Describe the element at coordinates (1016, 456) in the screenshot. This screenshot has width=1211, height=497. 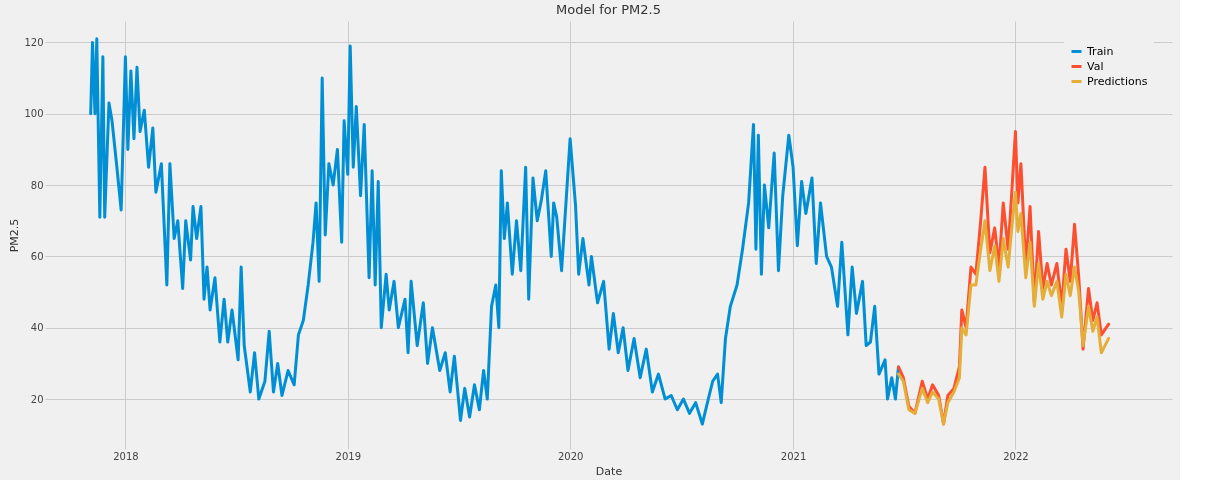
I see `x-tick-label: 2022` at that location.